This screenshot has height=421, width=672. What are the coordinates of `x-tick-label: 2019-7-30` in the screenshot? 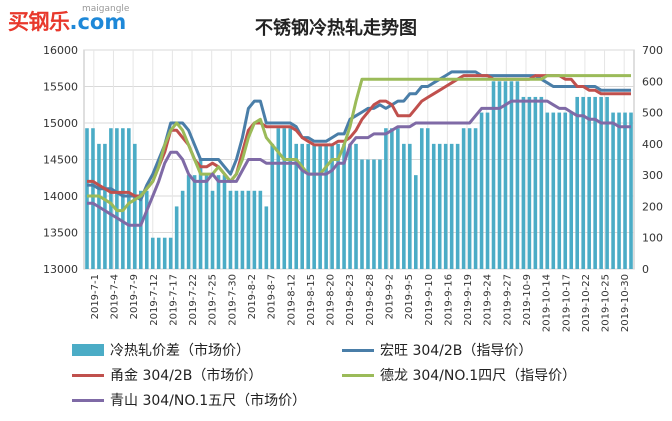 It's located at (232, 300).